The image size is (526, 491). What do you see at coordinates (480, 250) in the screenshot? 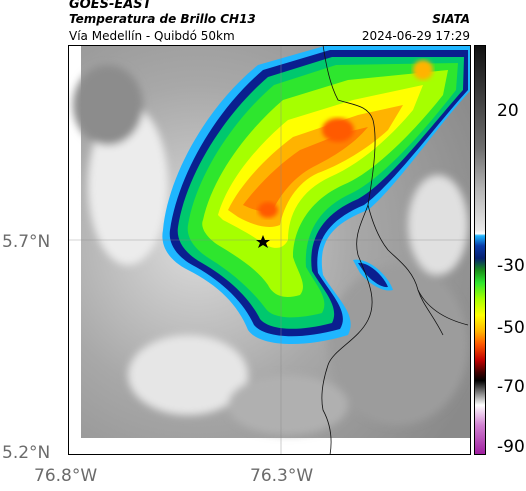
I see `temperature-colorbar` at bounding box center [480, 250].